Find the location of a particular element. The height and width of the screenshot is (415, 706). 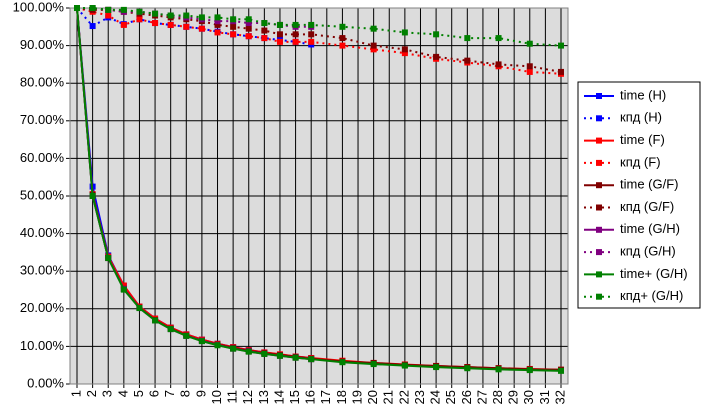

y-tick-label: 90.00% is located at coordinates (42, 44).